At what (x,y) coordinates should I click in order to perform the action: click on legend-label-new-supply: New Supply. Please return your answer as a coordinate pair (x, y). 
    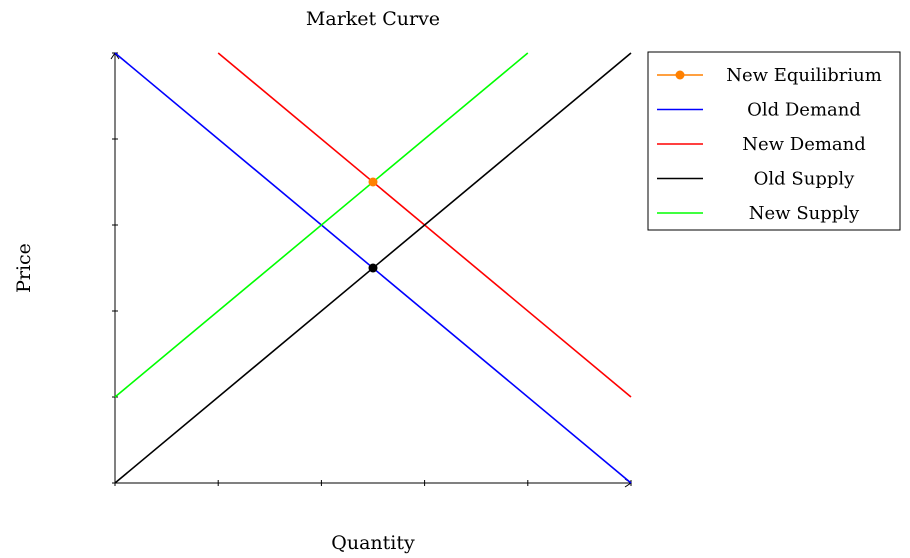
    Looking at the image, I should click on (804, 213).